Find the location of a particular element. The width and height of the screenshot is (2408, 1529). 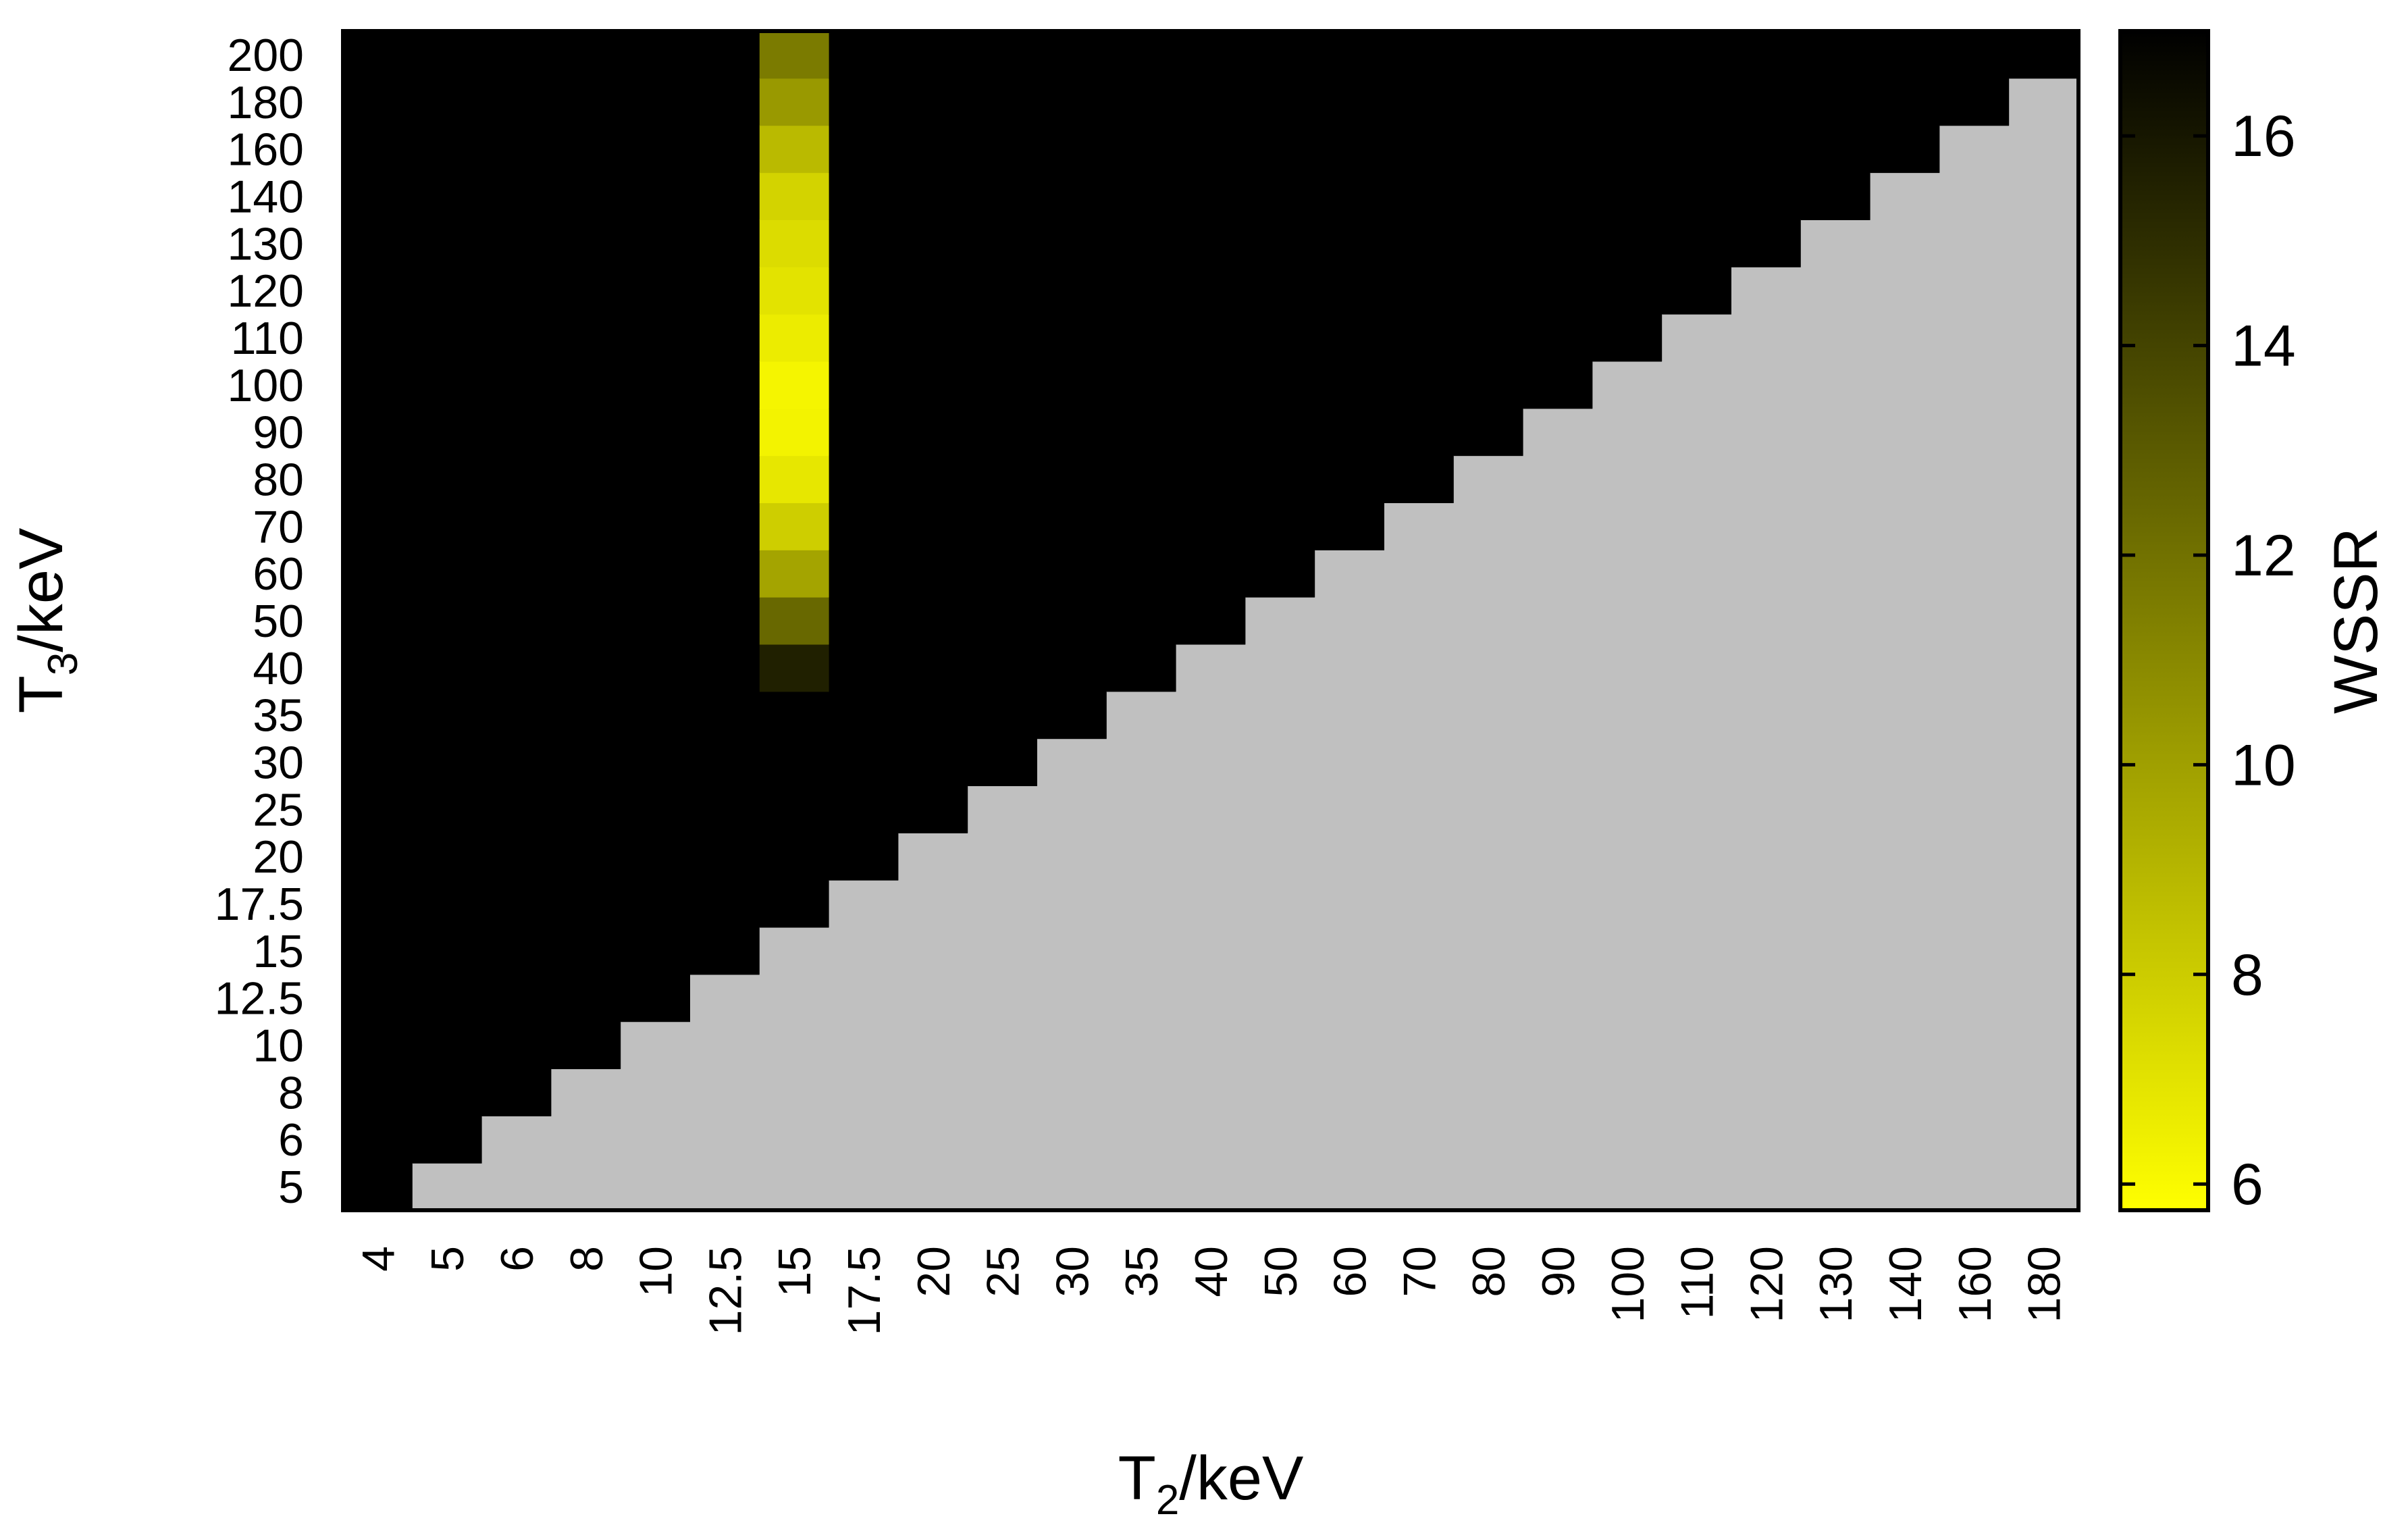

colorbar-tick-label: 10 is located at coordinates (2263, 766).